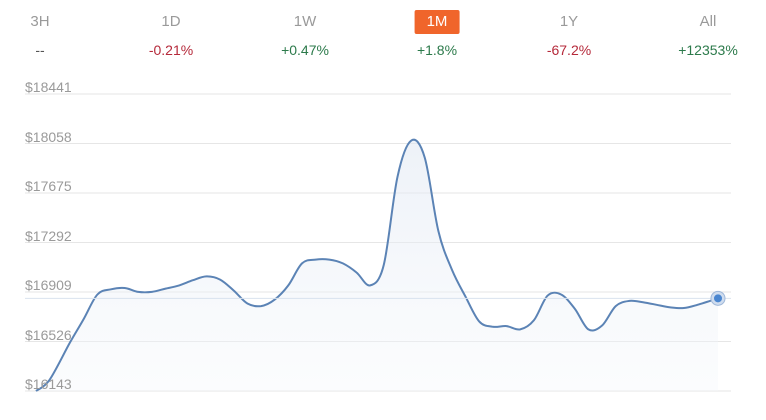 This screenshot has width=766, height=420. Describe the element at coordinates (305, 21) in the screenshot. I see `tab-1w: 1W` at that location.